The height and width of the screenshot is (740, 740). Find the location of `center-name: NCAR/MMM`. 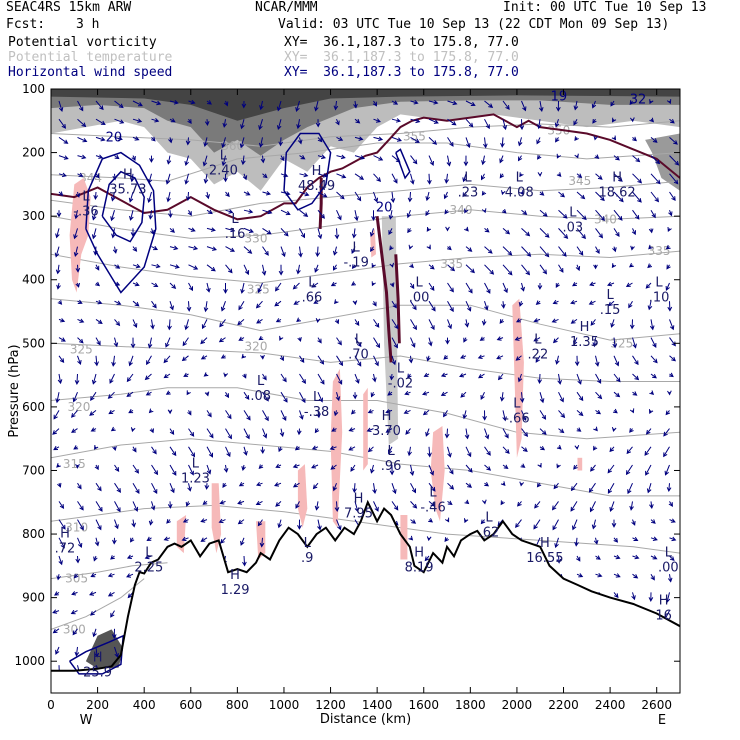

center-name: NCAR/MMM is located at coordinates (286, 7).